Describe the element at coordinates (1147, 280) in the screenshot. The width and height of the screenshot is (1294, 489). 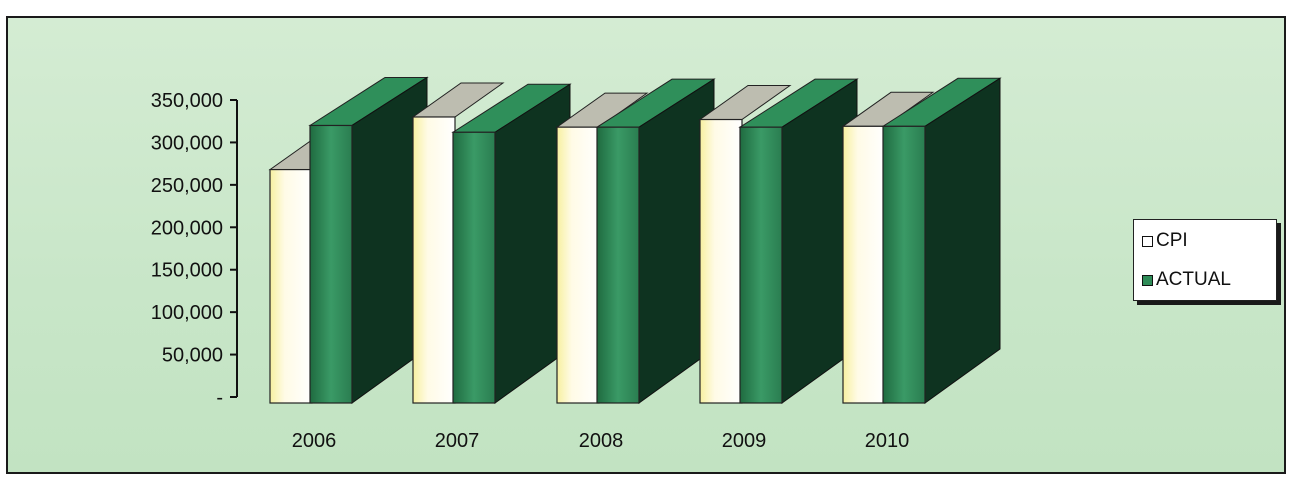
I see `legend-swatch-actual` at that location.